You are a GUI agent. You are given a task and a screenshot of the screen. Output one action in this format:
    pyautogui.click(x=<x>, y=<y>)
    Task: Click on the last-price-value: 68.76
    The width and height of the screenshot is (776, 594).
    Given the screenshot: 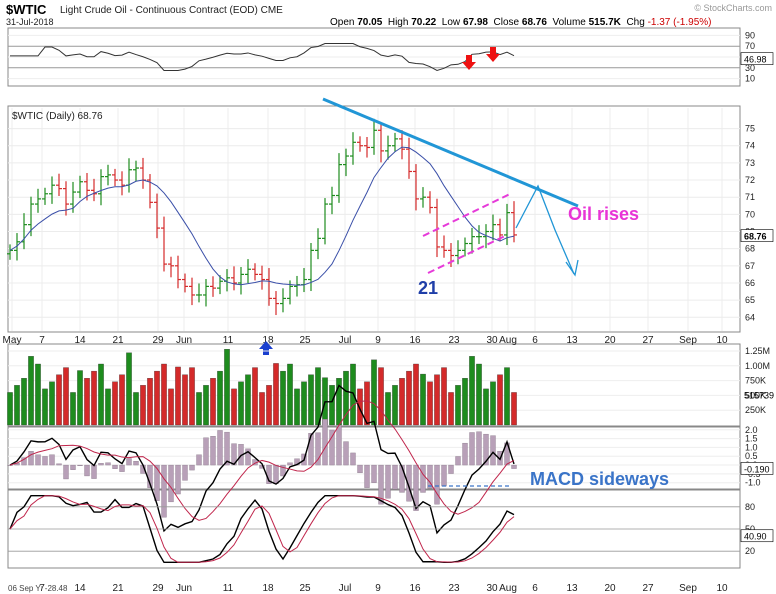 What is the action you would take?
    pyautogui.click(x=755, y=237)
    